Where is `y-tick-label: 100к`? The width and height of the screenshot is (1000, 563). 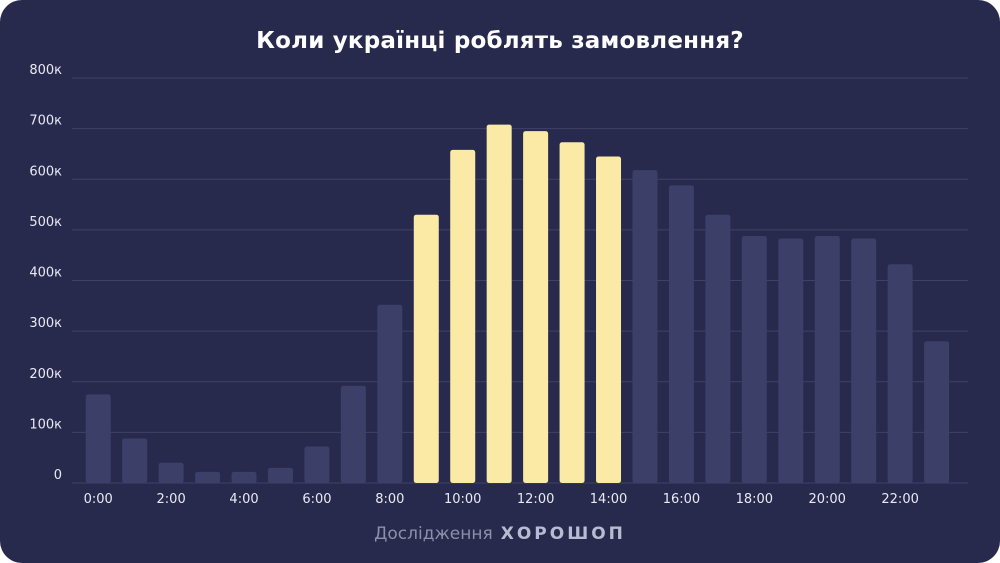
y-tick-label: 100к is located at coordinates (45, 424).